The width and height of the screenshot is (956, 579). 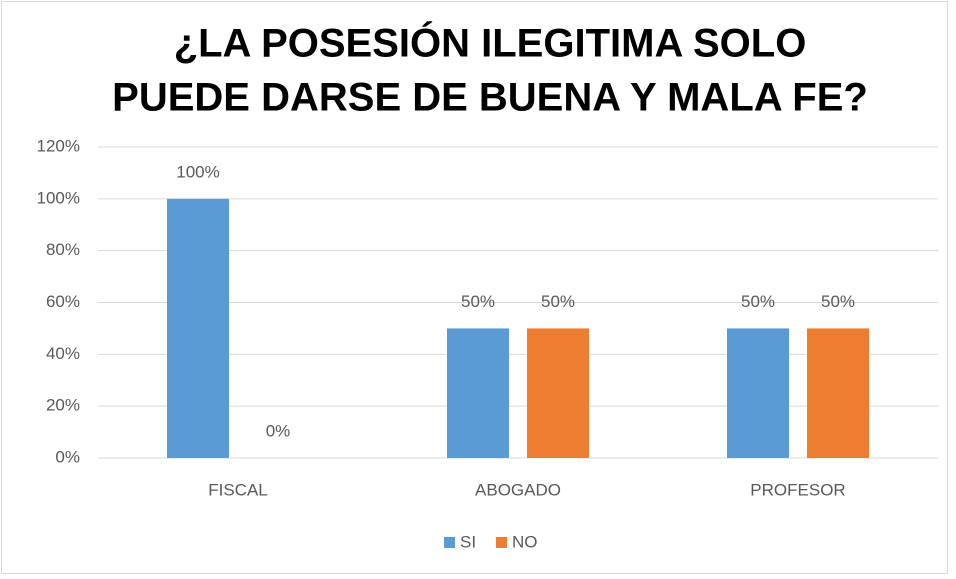 I want to click on y-tick-label: 120%, so click(x=58, y=145).